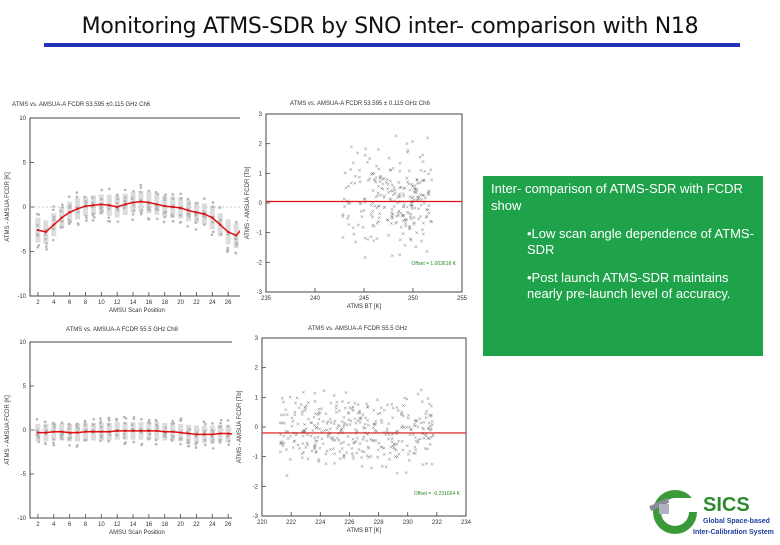  Describe the element at coordinates (137, 310) in the screenshot. I see `x-axis-label: AMSU Scan Position` at that location.